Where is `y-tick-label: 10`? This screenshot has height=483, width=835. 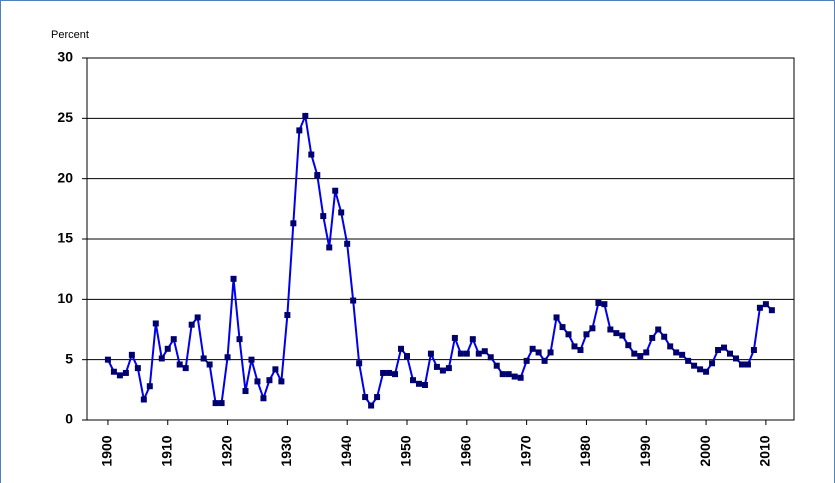 y-tick-label: 10 is located at coordinates (65, 298).